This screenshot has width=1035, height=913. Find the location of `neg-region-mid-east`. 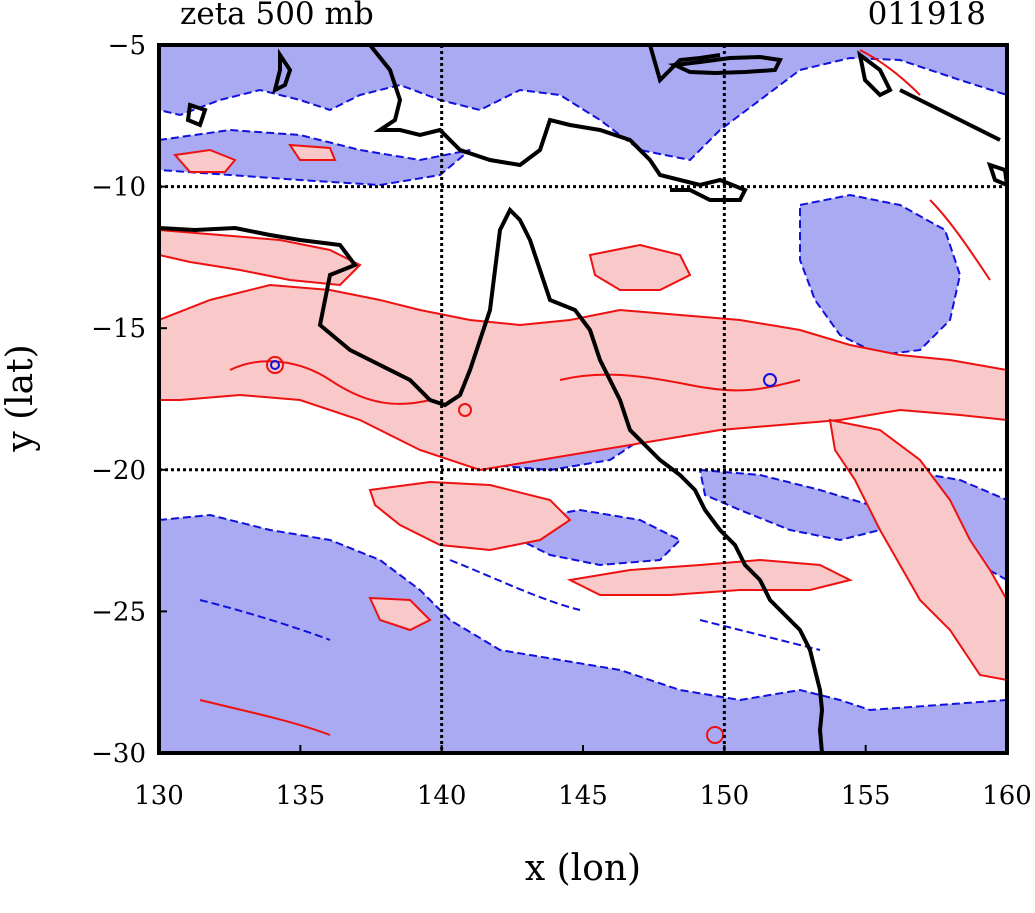

neg-region-mid-east is located at coordinates (790, 505).